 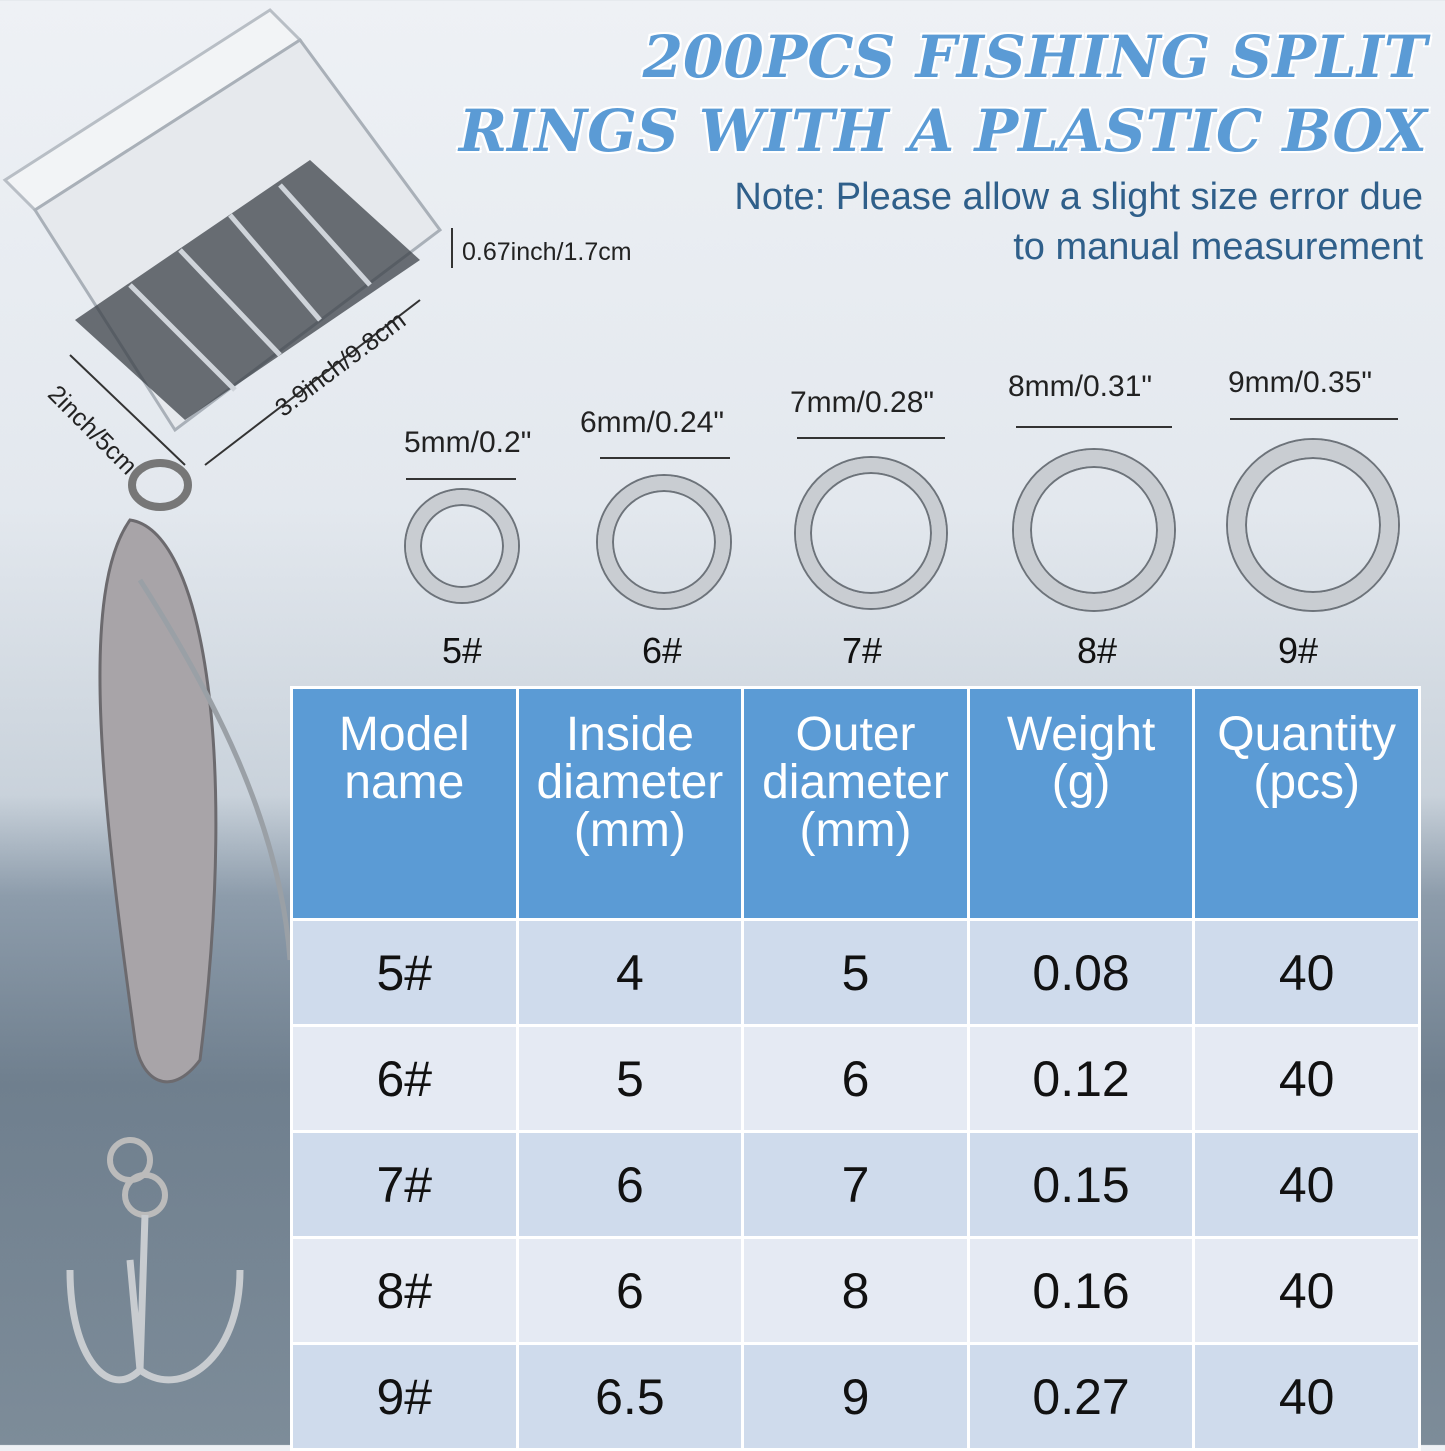 I want to click on table-cell: 8#, so click(x=404, y=1290).